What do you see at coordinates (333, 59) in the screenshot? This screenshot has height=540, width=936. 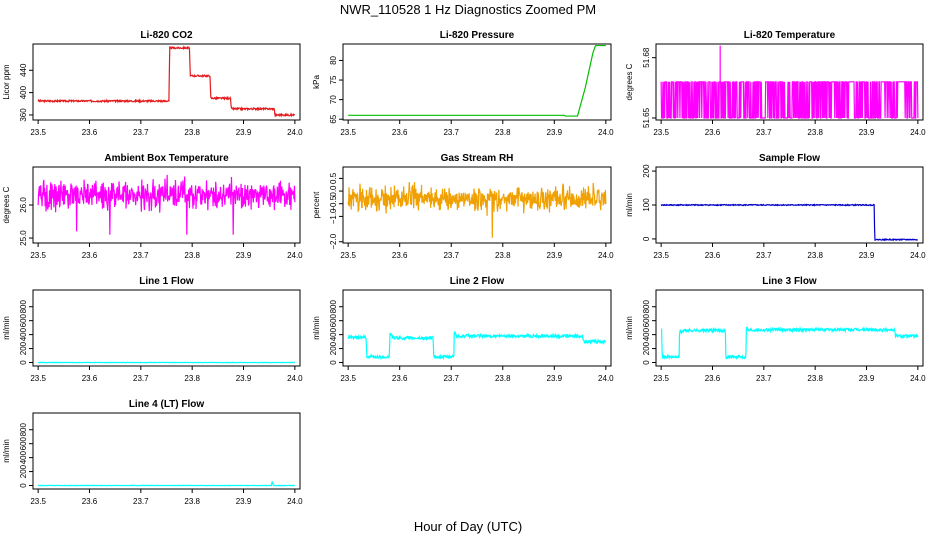 I see `y-tick-label: 80` at bounding box center [333, 59].